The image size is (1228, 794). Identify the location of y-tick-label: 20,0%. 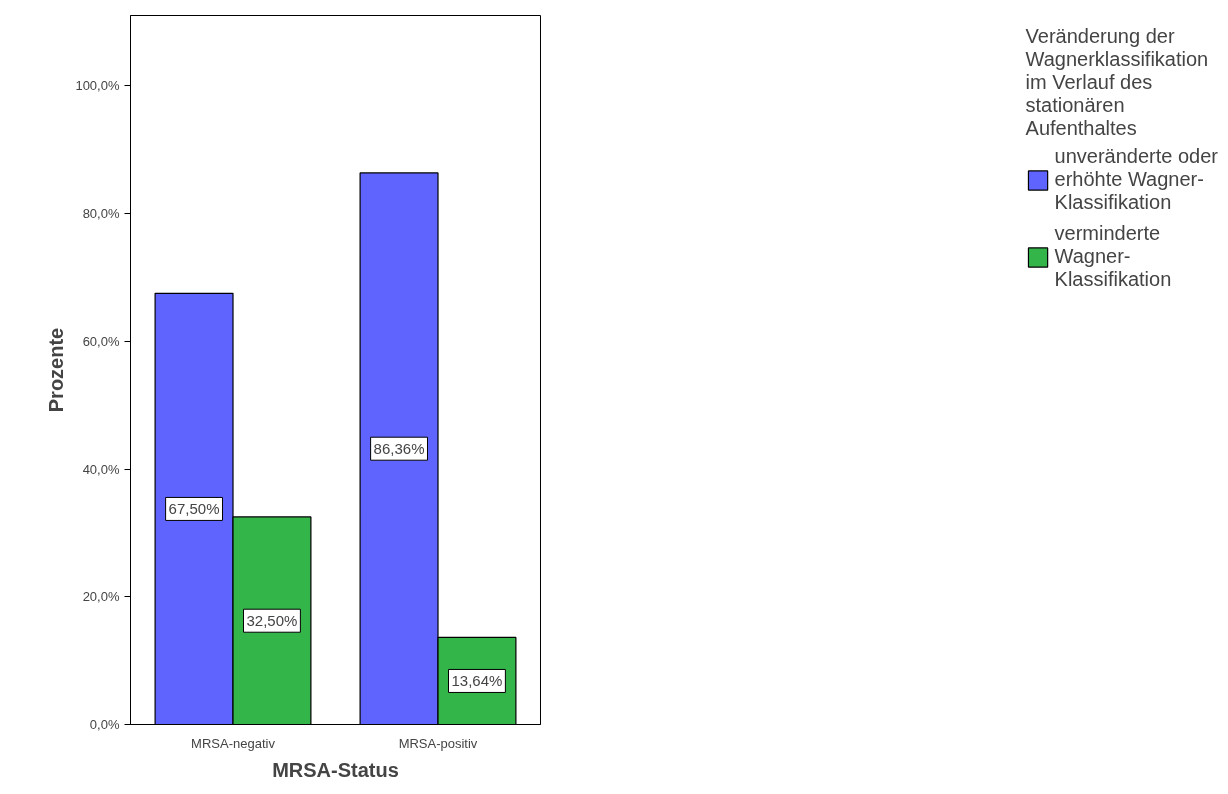
(101, 597).